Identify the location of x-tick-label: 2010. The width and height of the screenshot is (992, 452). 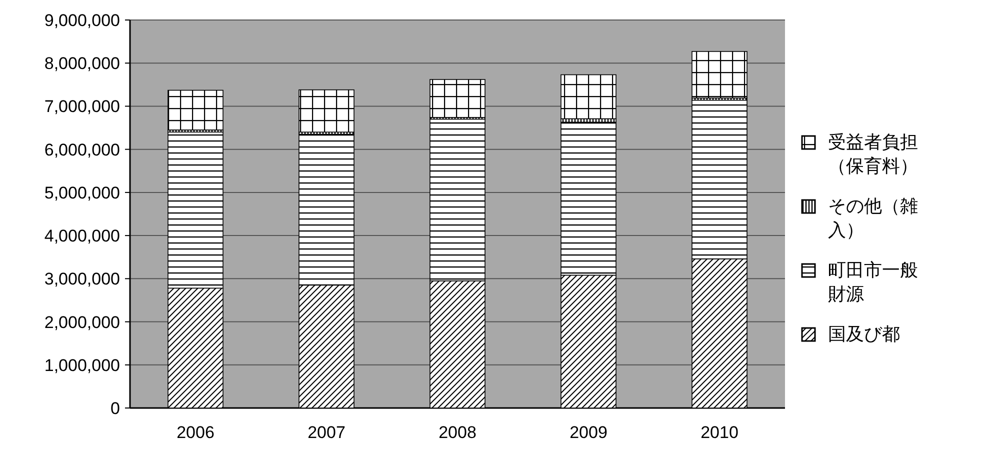
(719, 432).